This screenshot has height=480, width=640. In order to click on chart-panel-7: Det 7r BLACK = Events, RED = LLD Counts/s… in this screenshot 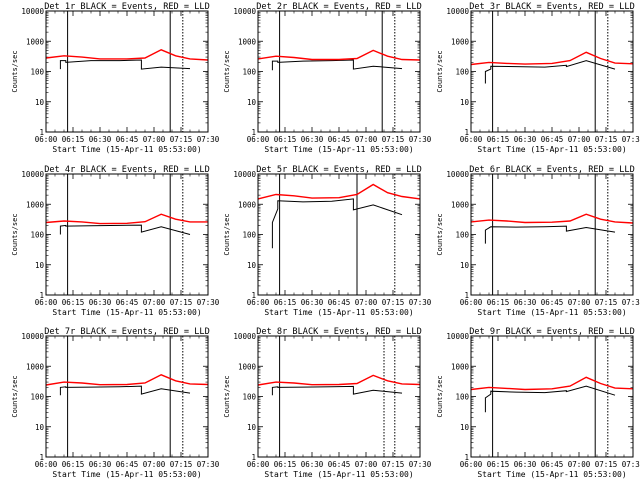, I will do `click(115, 403)`.